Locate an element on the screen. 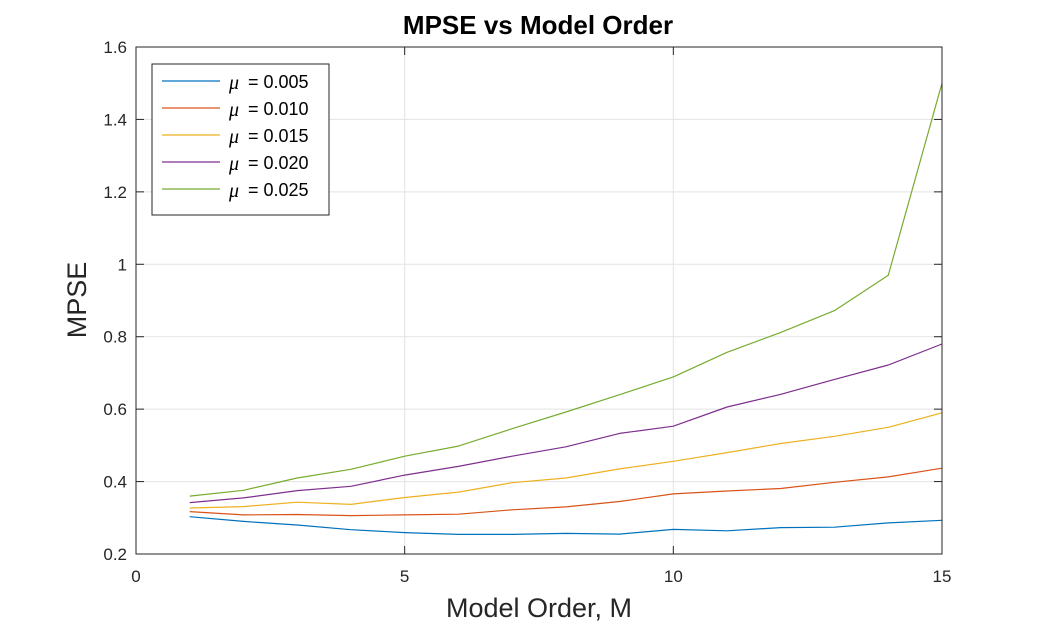  y-tick-label: 0.4 is located at coordinates (115, 482).